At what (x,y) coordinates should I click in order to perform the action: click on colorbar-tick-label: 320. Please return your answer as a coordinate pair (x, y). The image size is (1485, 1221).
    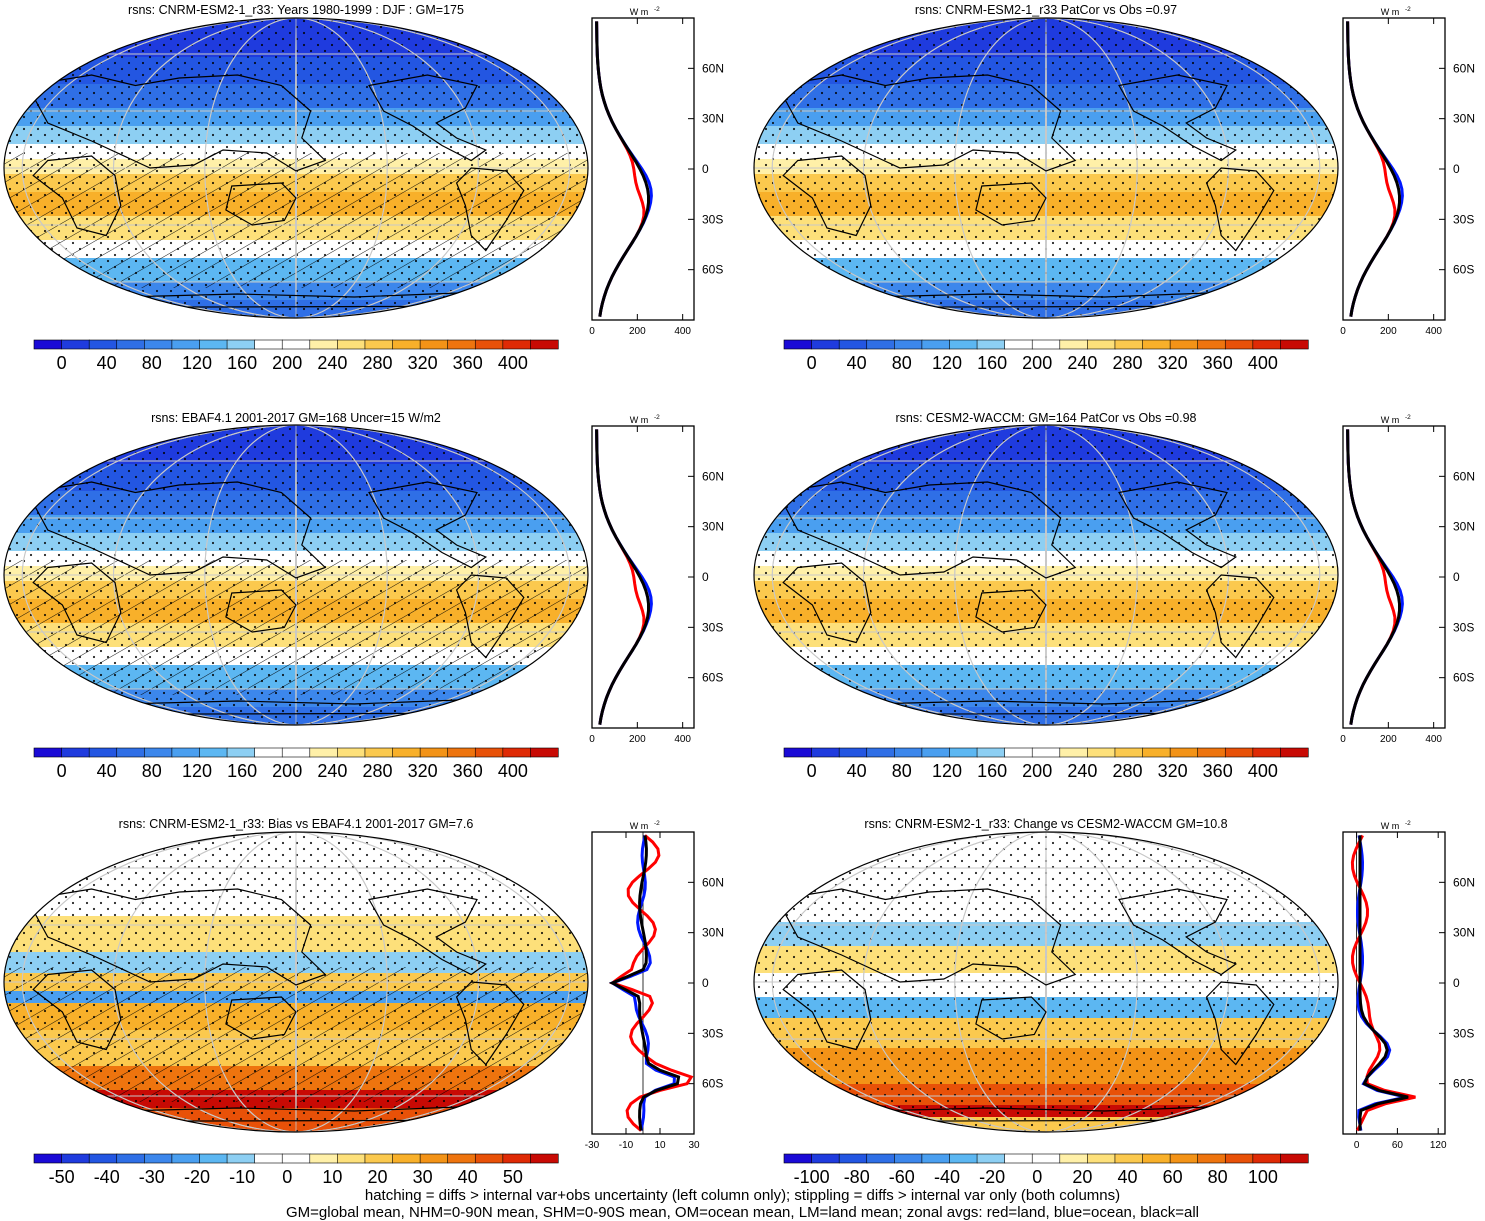
    Looking at the image, I should click on (1173, 771).